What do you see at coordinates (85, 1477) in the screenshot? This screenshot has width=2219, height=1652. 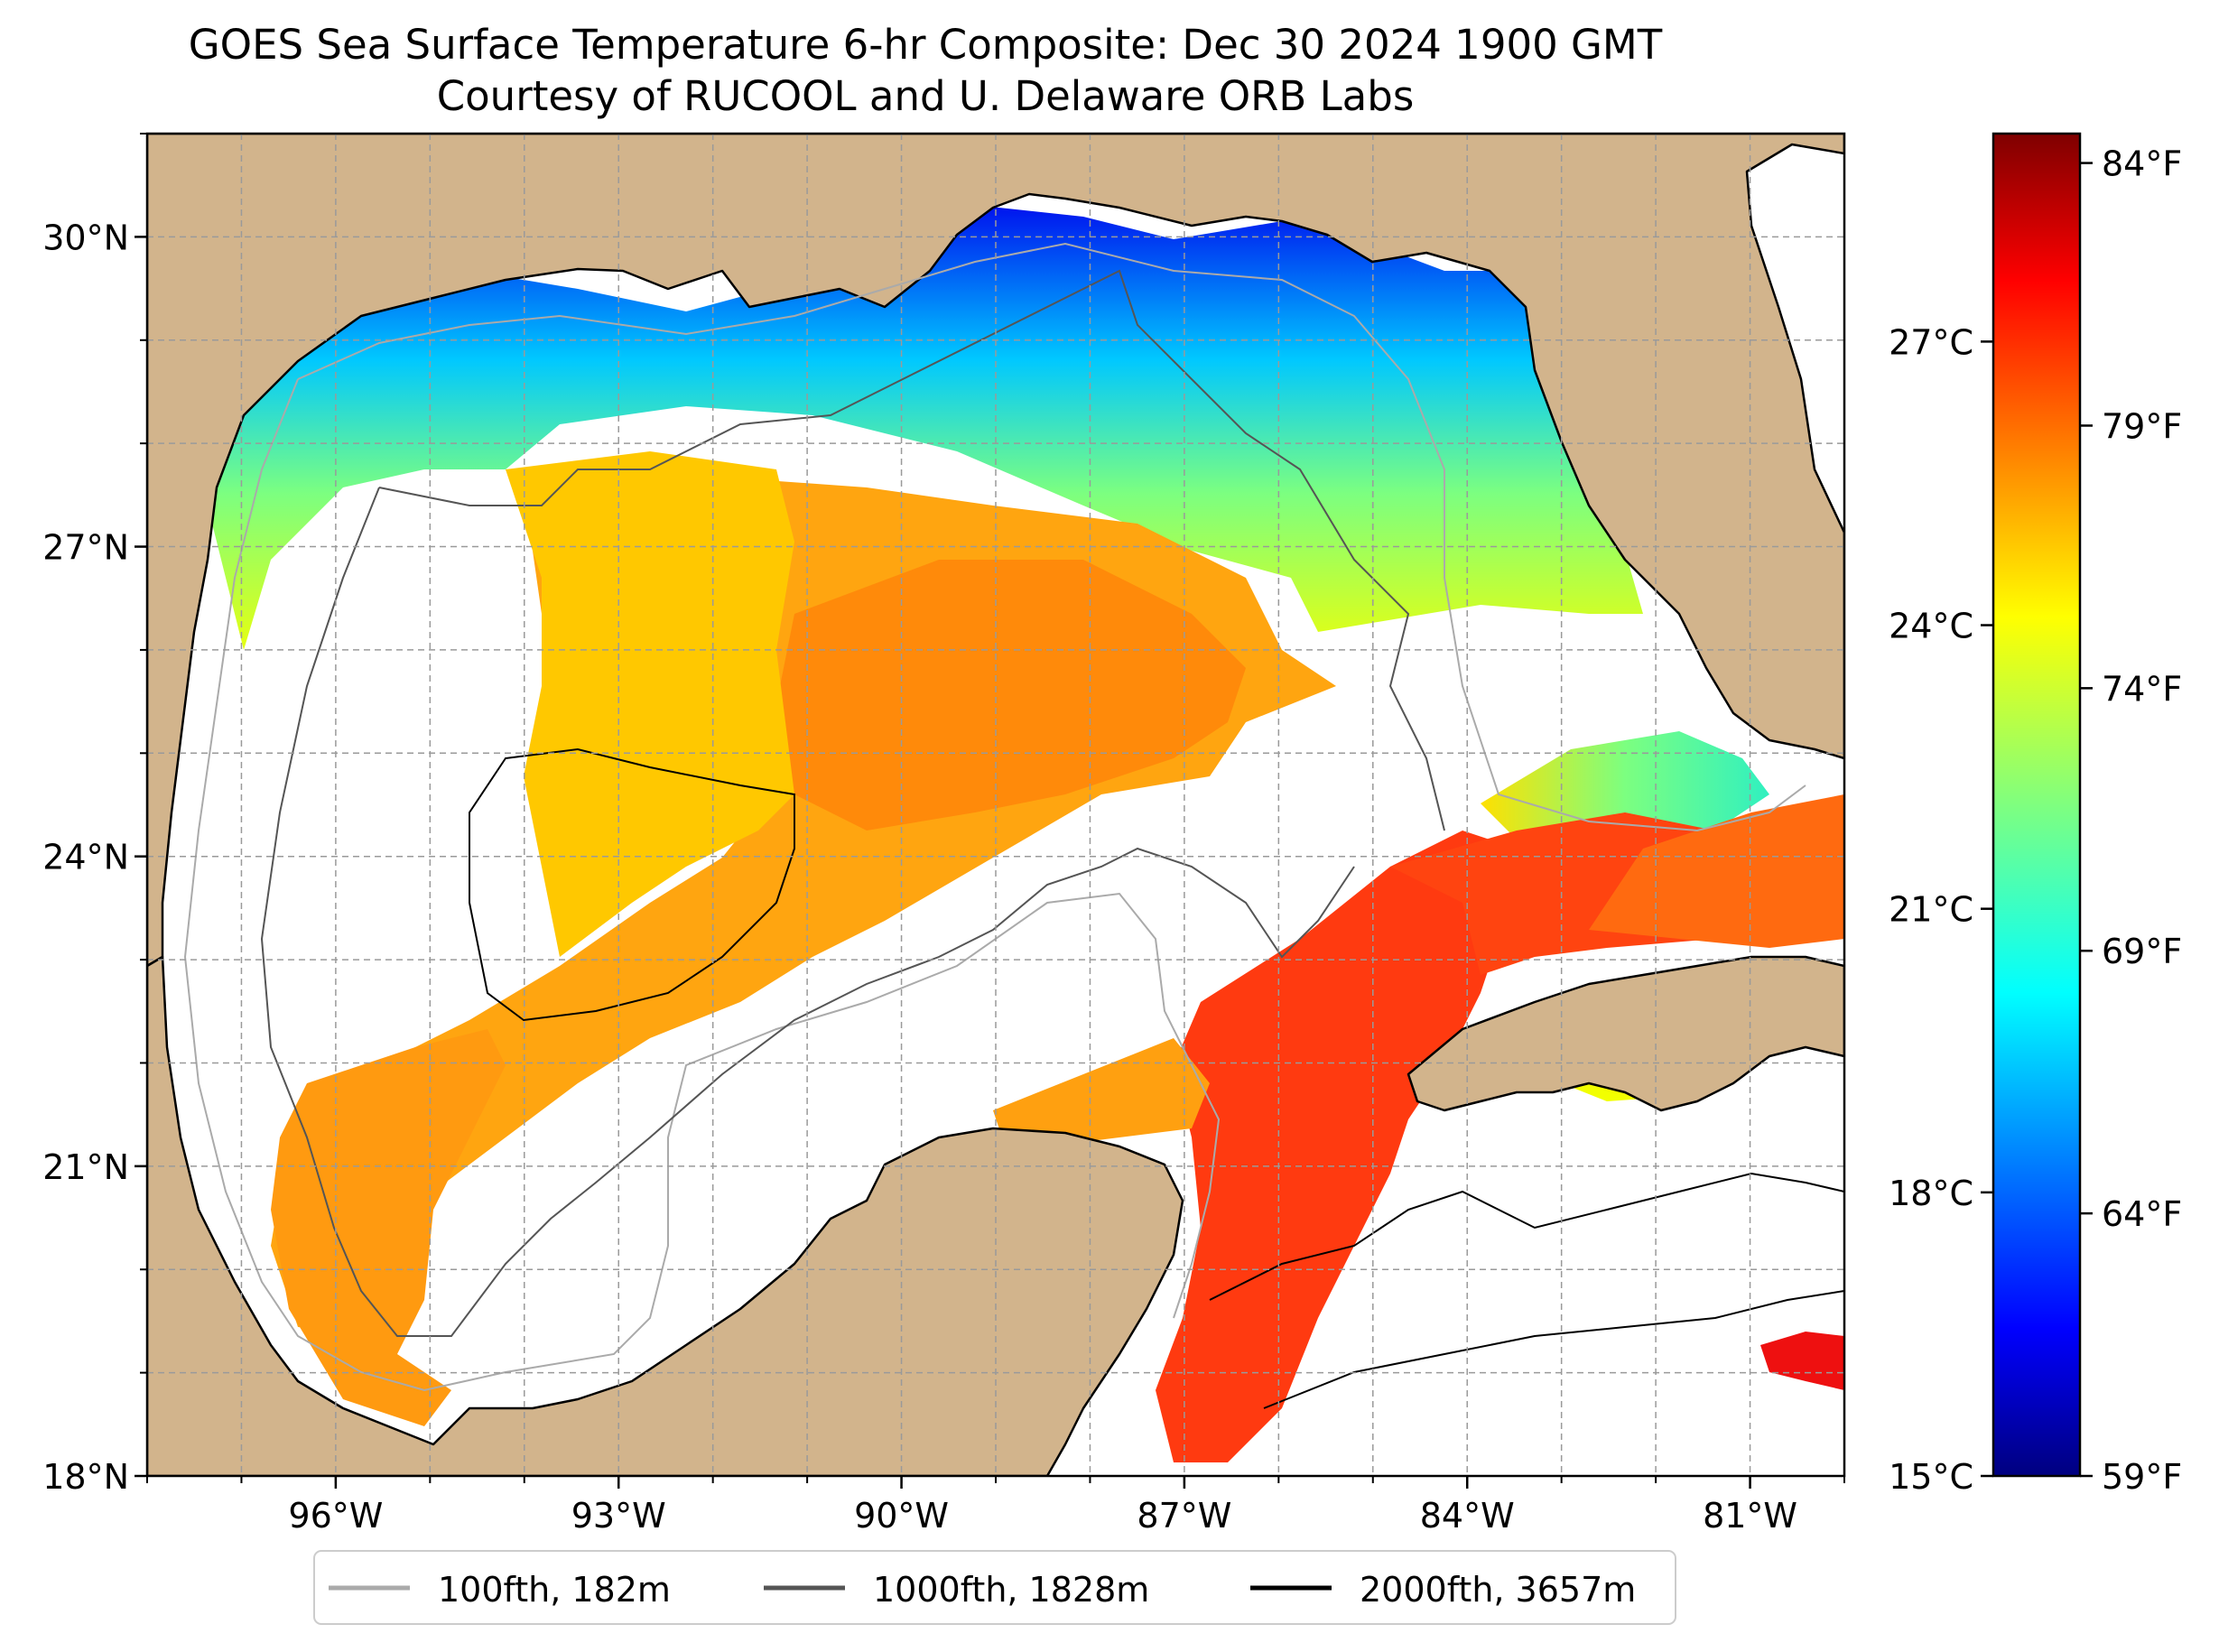 I see `lat-tick-label: 18°N` at bounding box center [85, 1477].